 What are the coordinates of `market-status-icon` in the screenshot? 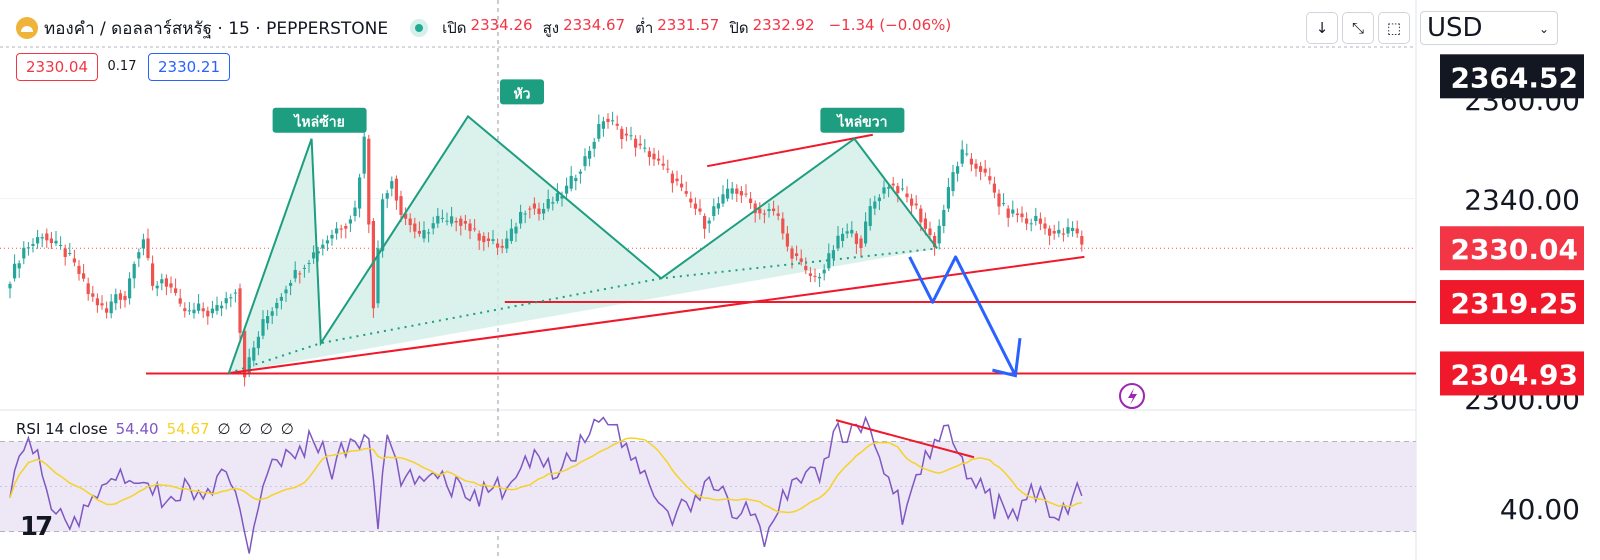 It's located at (419, 28).